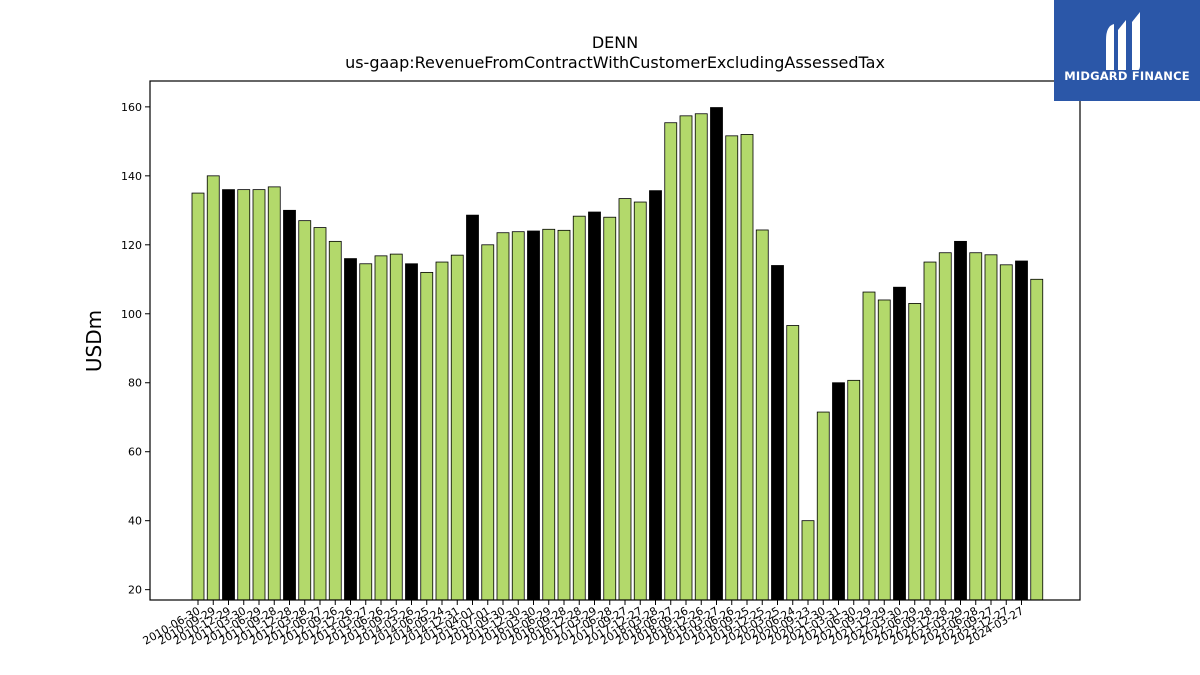 This screenshot has height=675, width=1200. I want to click on y-tick-label: 160, so click(131, 107).